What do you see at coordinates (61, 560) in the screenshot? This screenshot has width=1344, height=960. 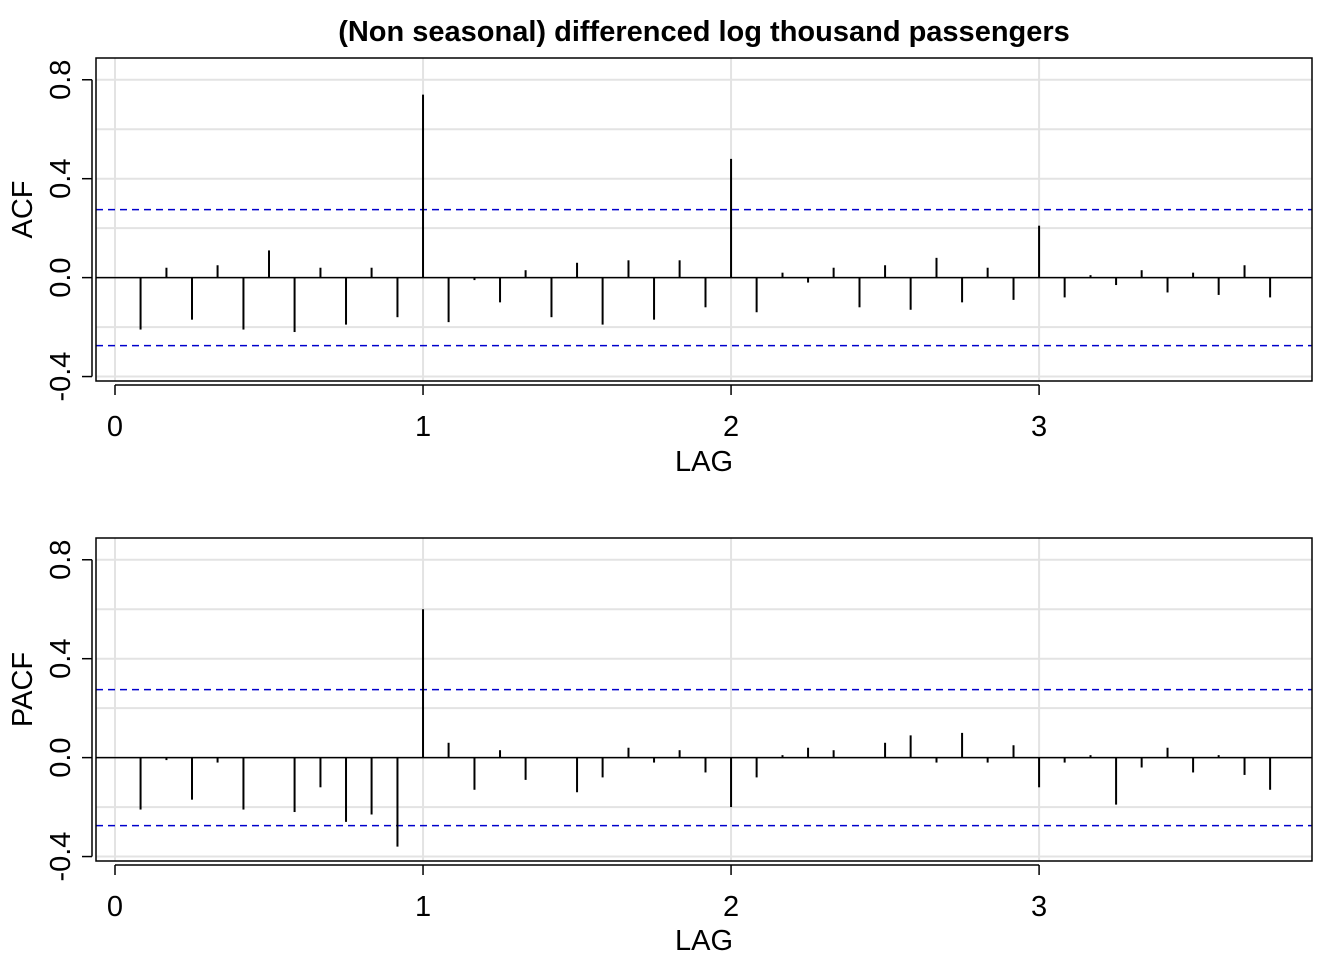 I see `pacf-y-tick-label: 0.8` at bounding box center [61, 560].